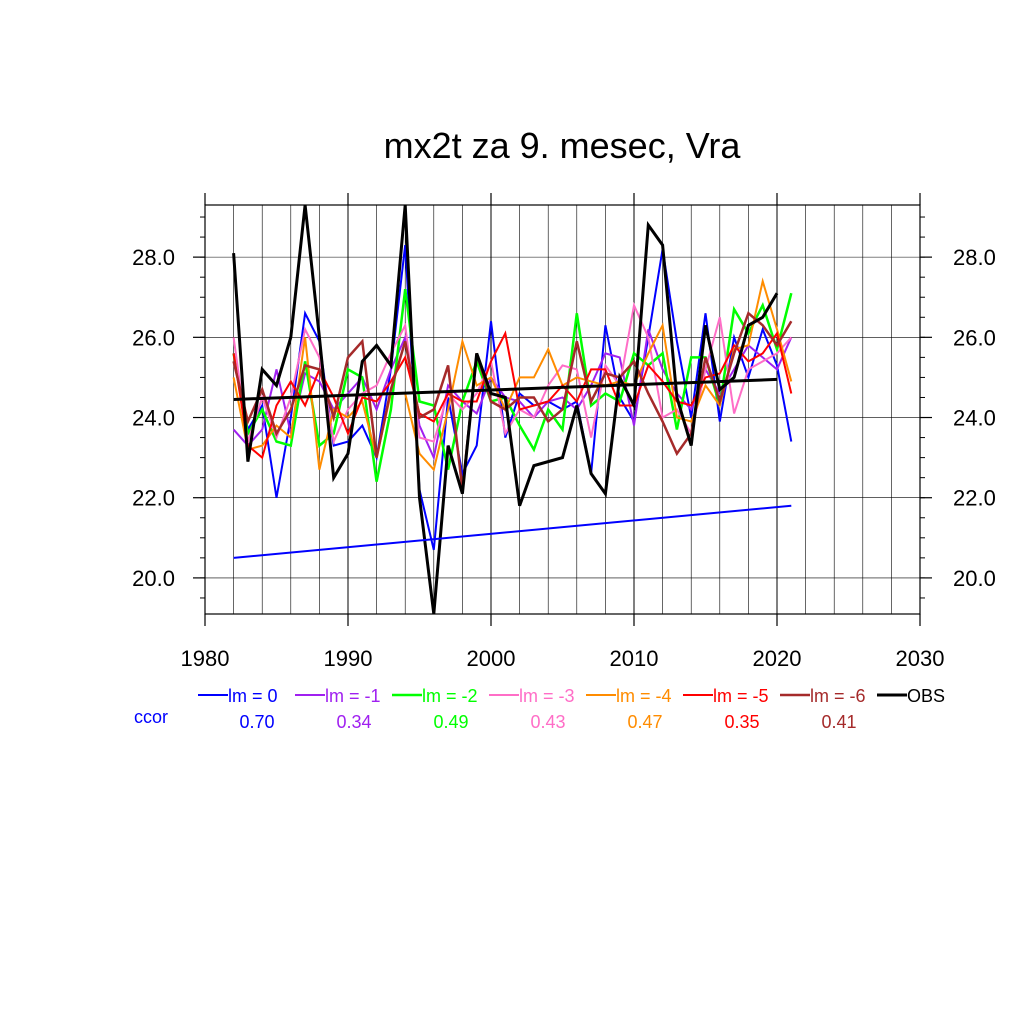  I want to click on y-tick-label: 28.0, so click(153, 257).